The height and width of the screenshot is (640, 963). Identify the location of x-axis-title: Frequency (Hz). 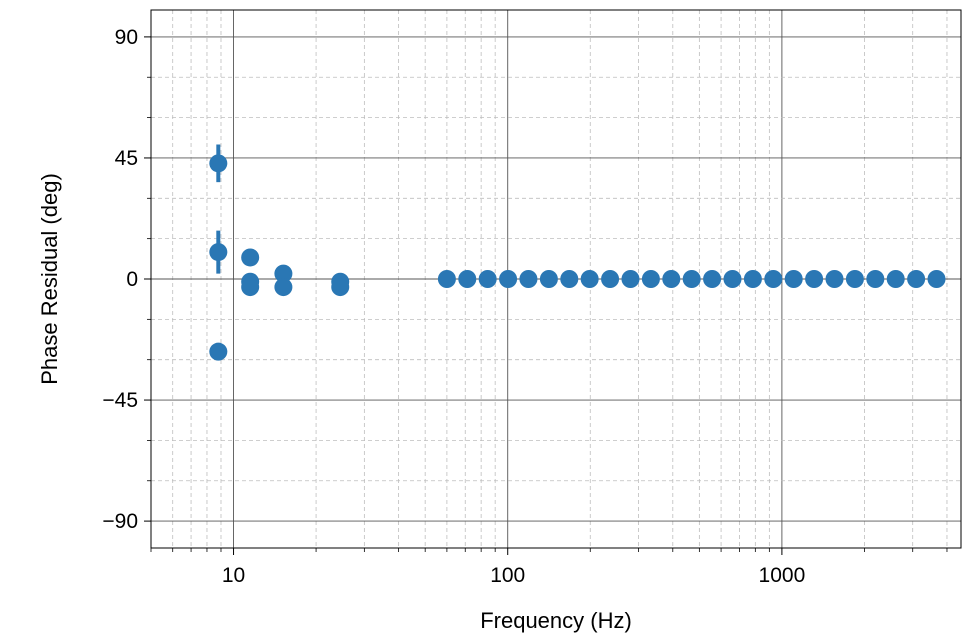
(556, 620).